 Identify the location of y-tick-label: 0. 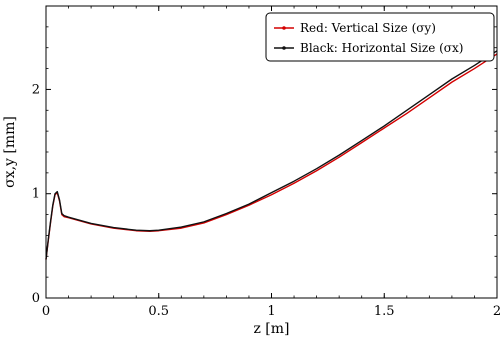
(36, 298).